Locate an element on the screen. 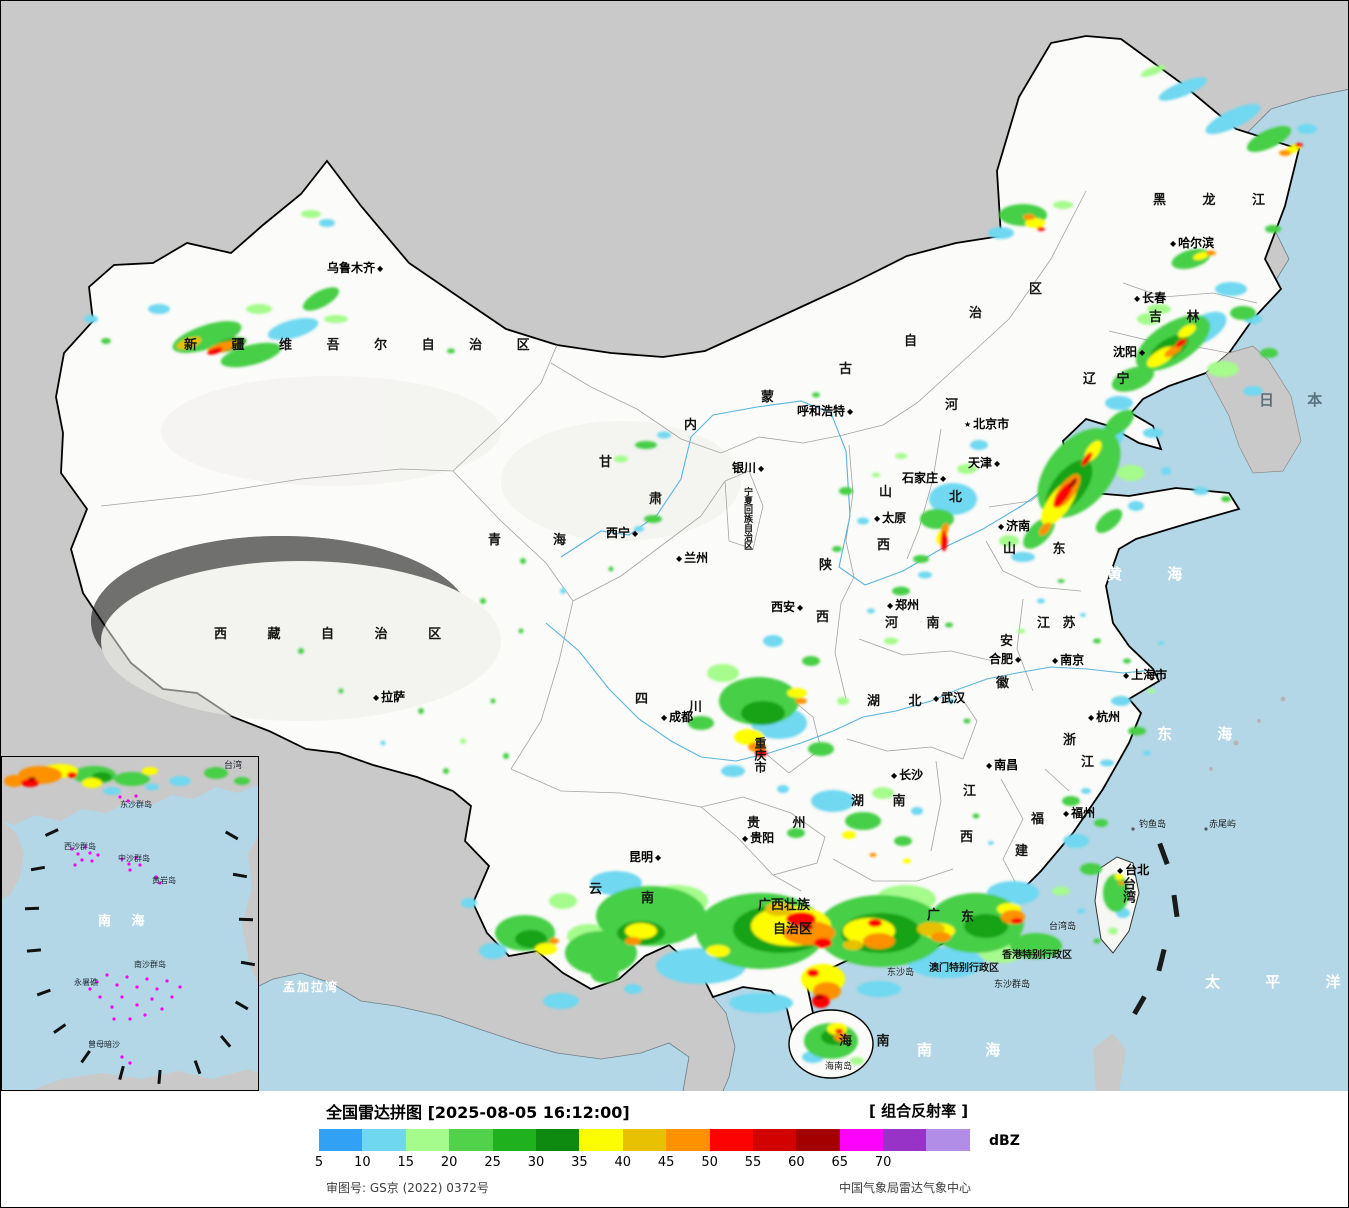  dbz-tick-label: 40 is located at coordinates (623, 1162).